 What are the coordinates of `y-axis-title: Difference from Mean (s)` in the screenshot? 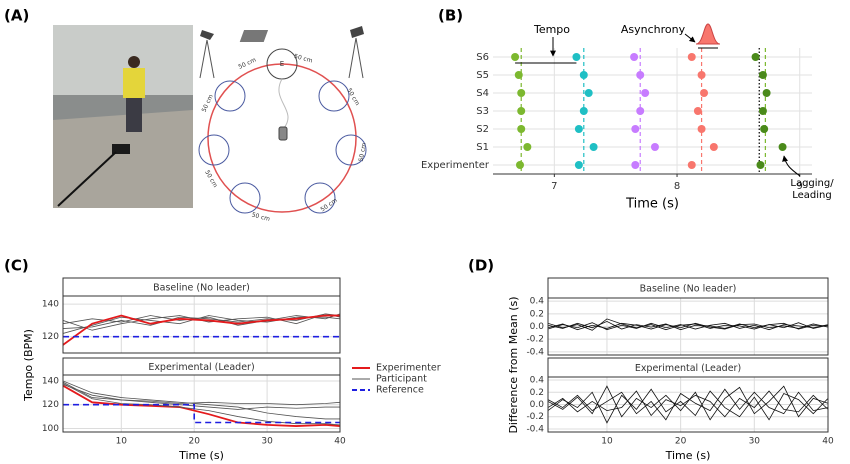 It's located at (513, 364).